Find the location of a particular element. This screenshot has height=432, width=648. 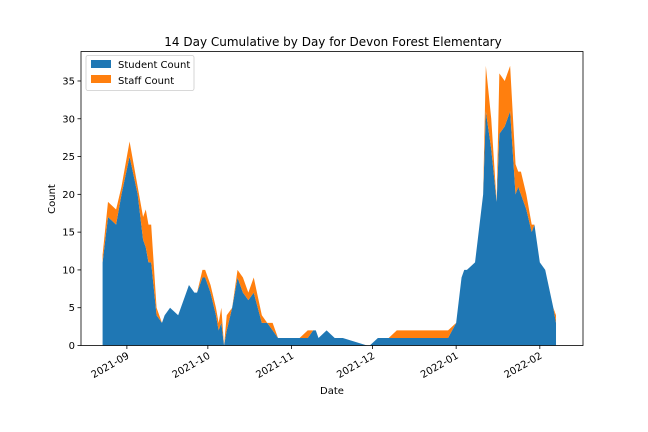

legend-swatch-student is located at coordinates (101, 64).